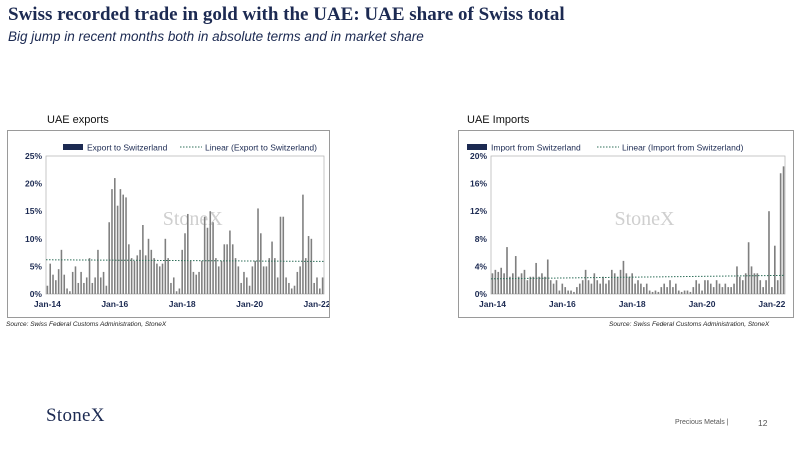 Image resolution: width=800 pixels, height=450 pixels. What do you see at coordinates (261, 148) in the screenshot?
I see `exports-legend-label-trend: Linear (Export to Switzerland)` at bounding box center [261, 148].